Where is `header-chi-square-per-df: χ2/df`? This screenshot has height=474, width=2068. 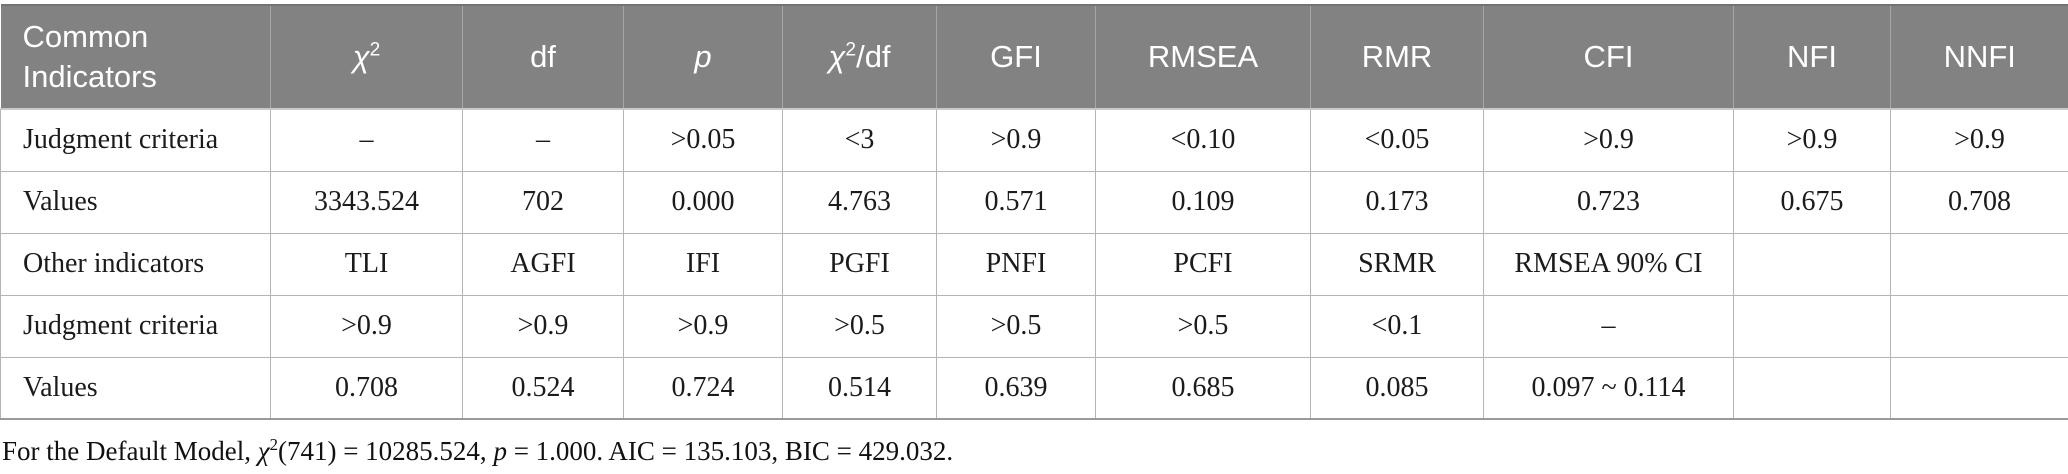 header-chi-square-per-df: χ2/df is located at coordinates (859, 57).